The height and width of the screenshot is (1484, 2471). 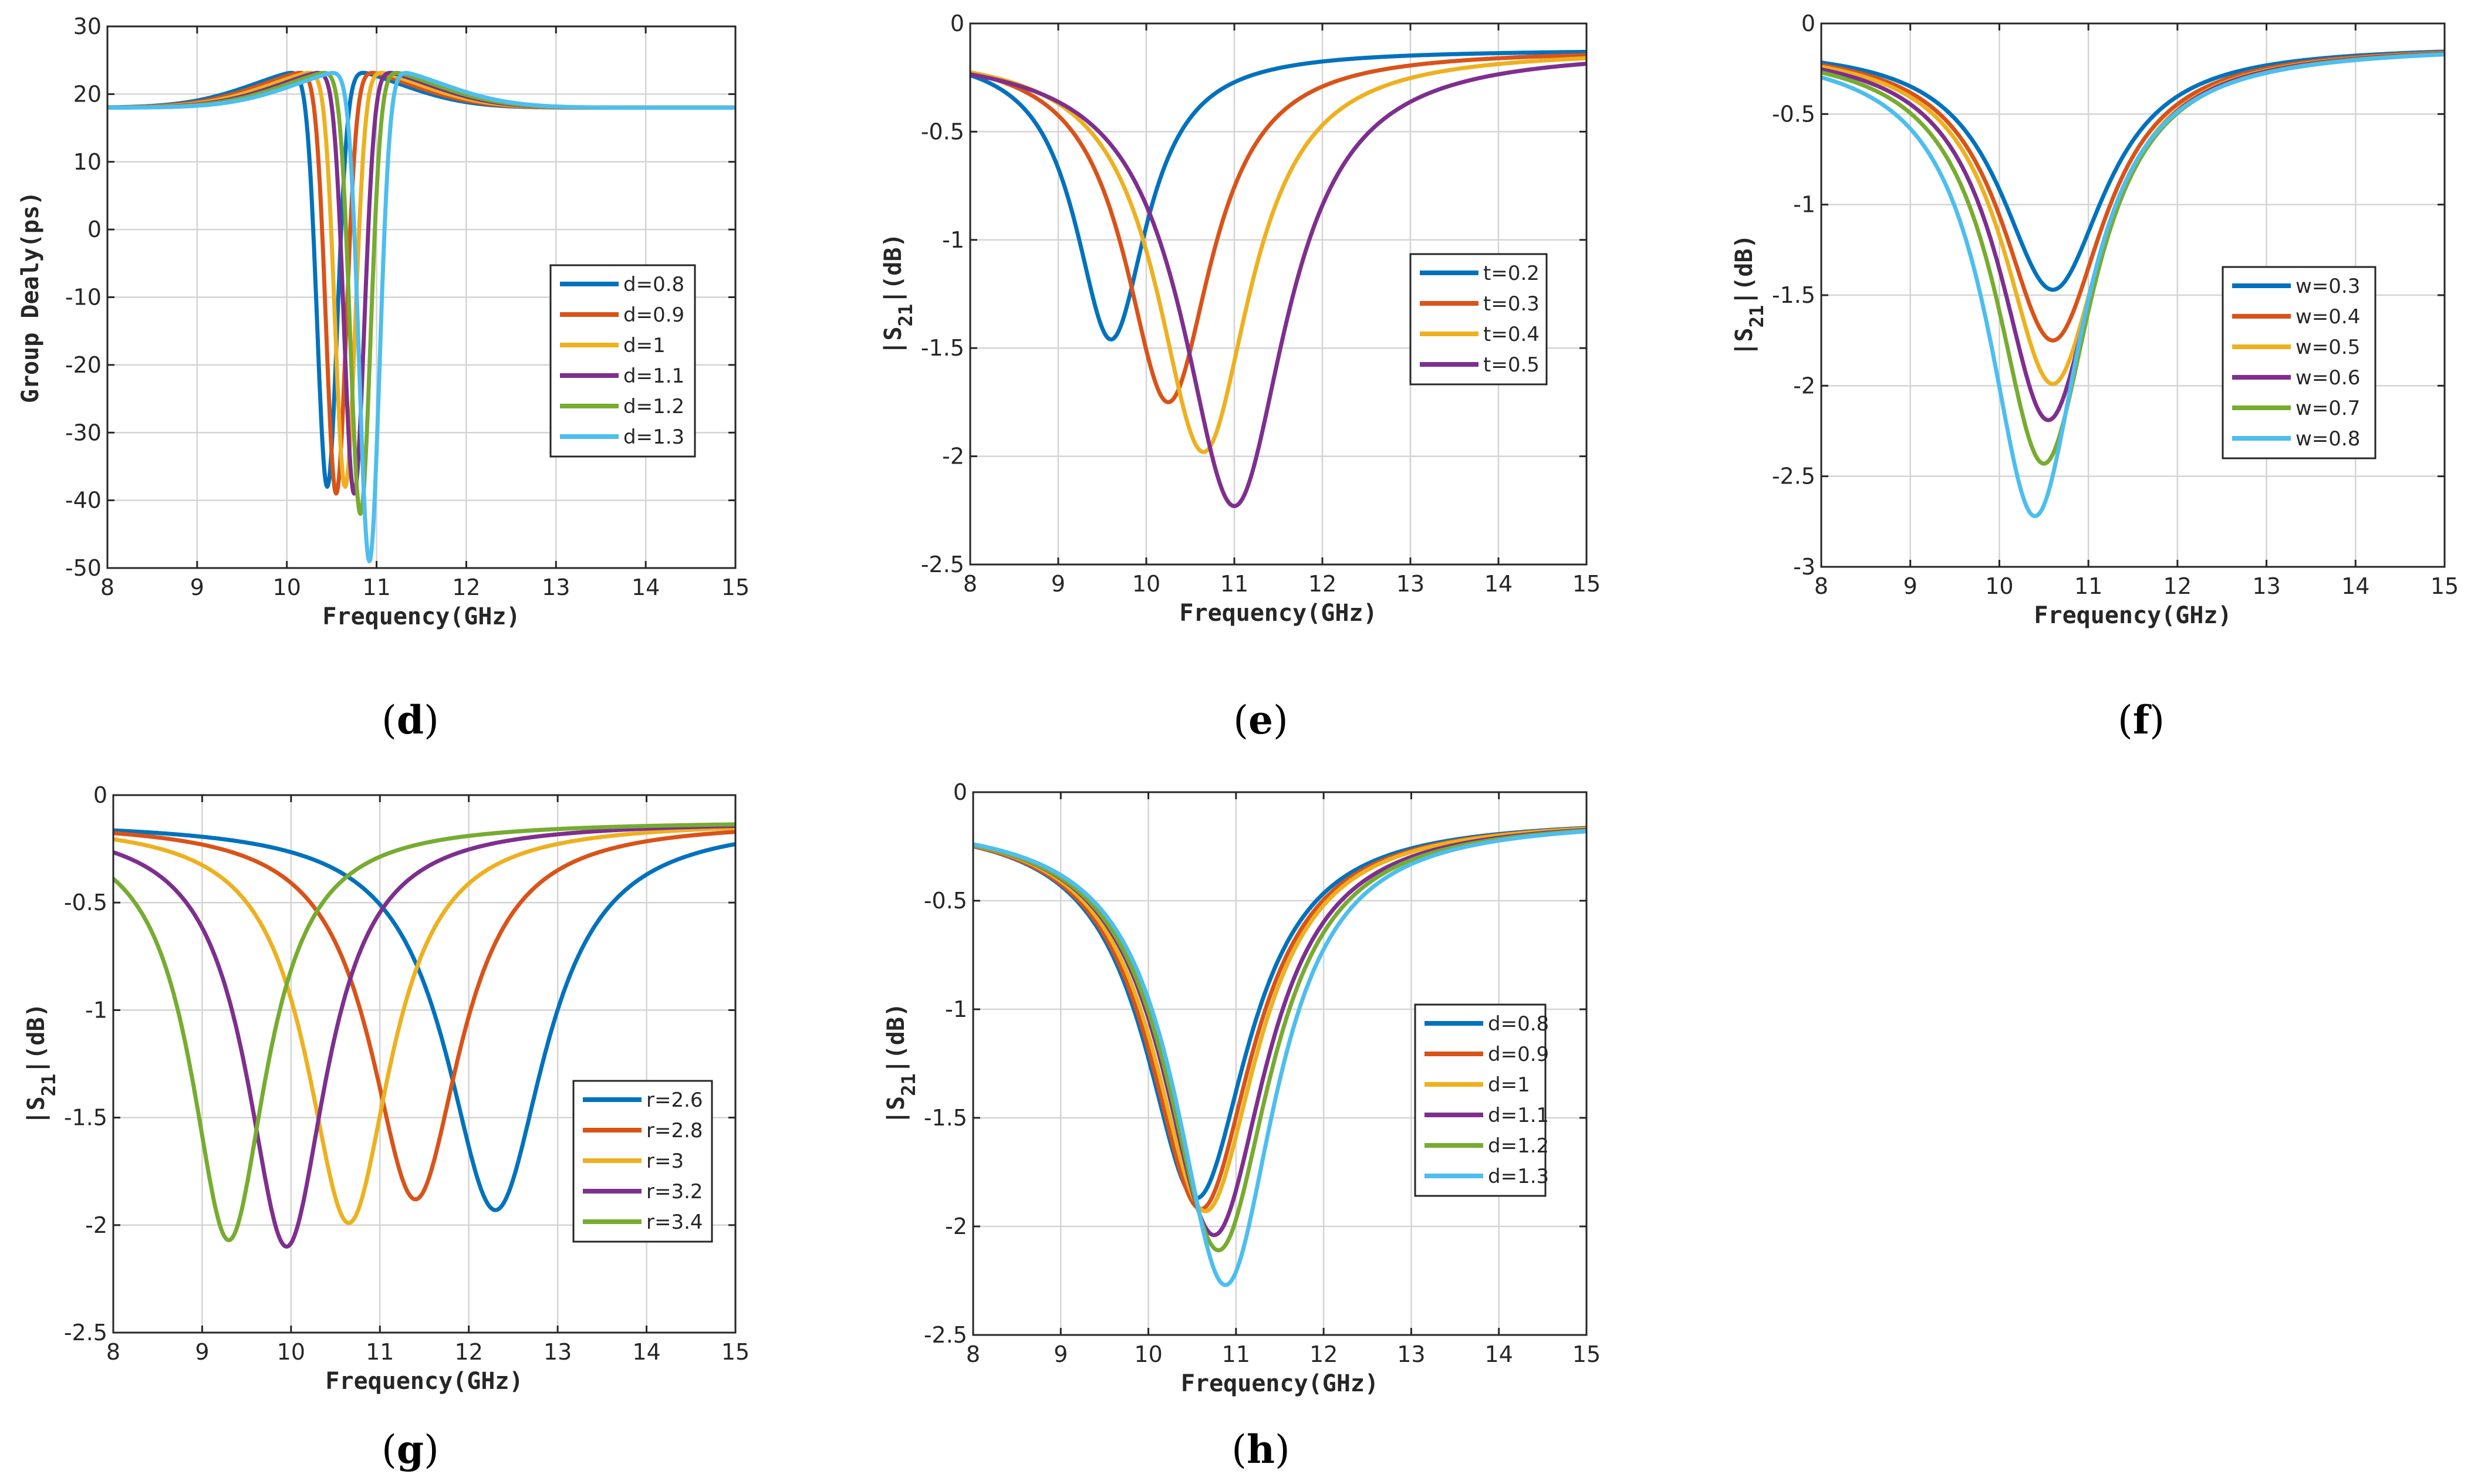 What do you see at coordinates (1260, 1449) in the screenshot?
I see `panel-label: (h)` at bounding box center [1260, 1449].